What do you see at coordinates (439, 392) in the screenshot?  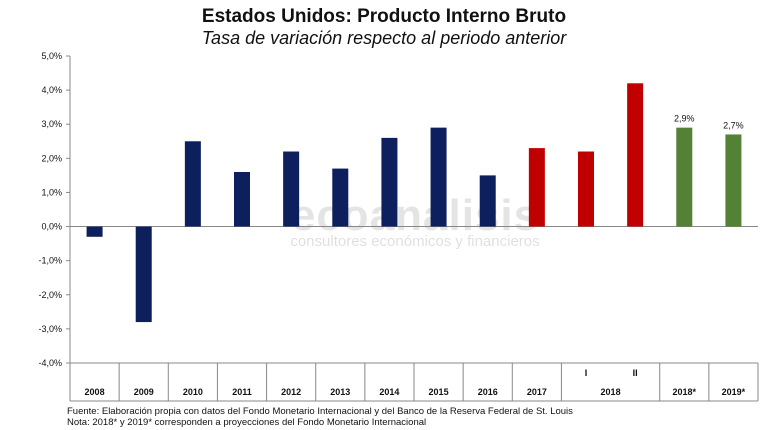 I see `category-label: 2015` at bounding box center [439, 392].